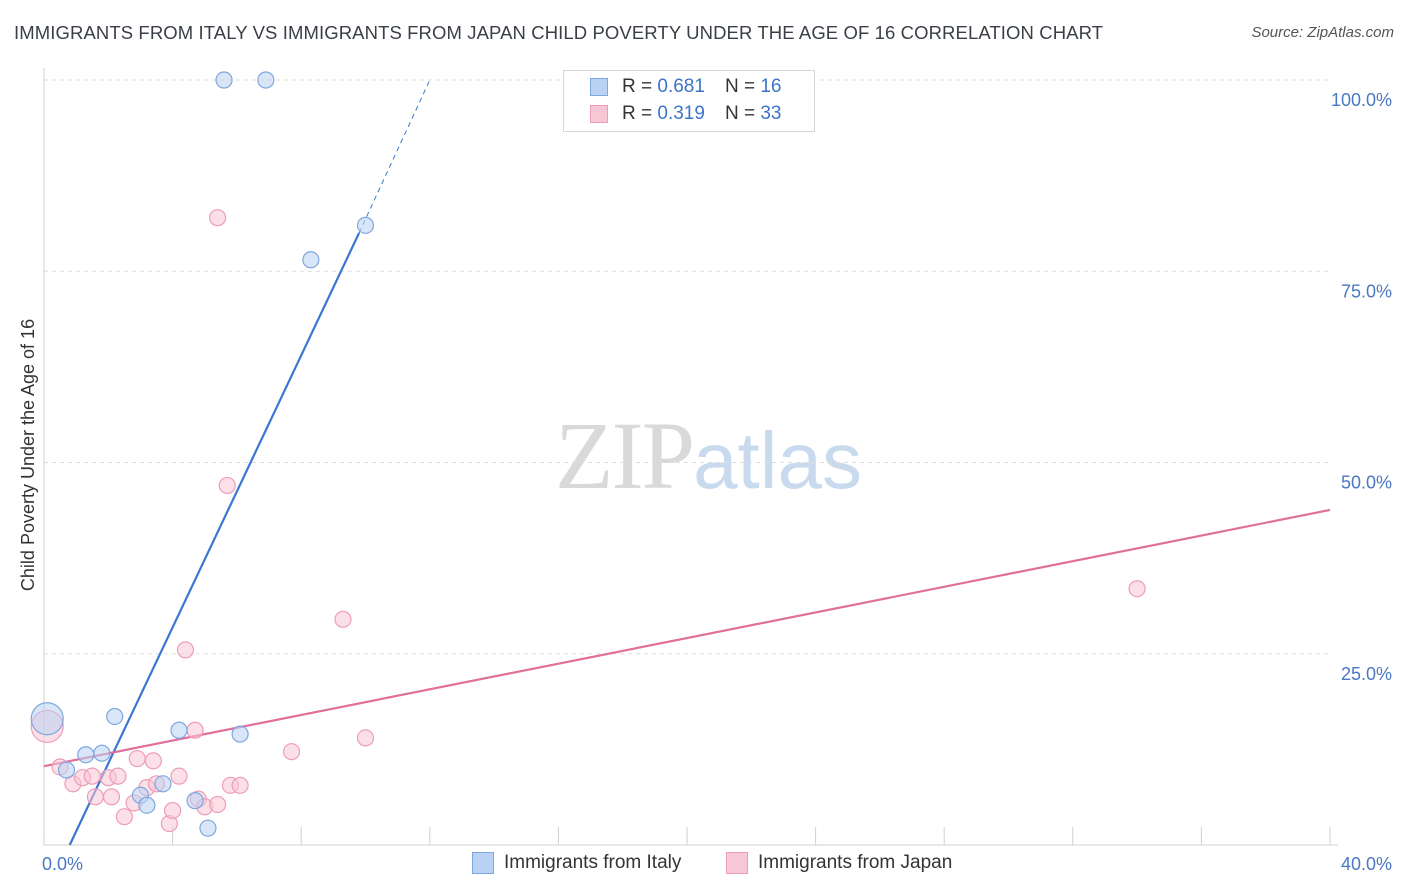 This screenshot has height=892, width=1406. Describe the element at coordinates (771, 113) in the screenshot. I see `legend-japan-n: 33` at that location.